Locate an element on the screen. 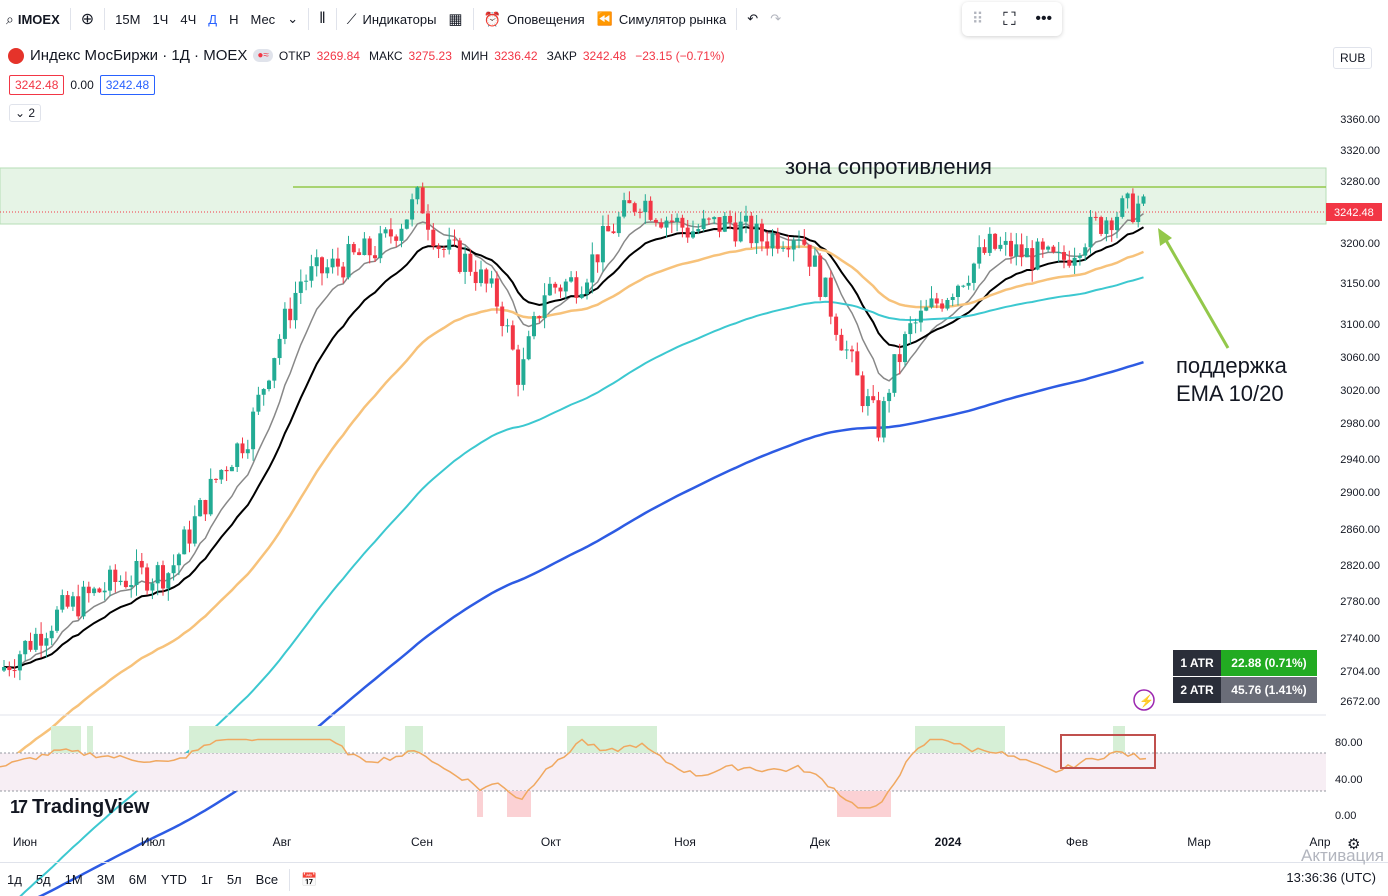 Image resolution: width=1388 pixels, height=896 pixels. tradingview-logo: 17 TradingView is located at coordinates (79, 807).